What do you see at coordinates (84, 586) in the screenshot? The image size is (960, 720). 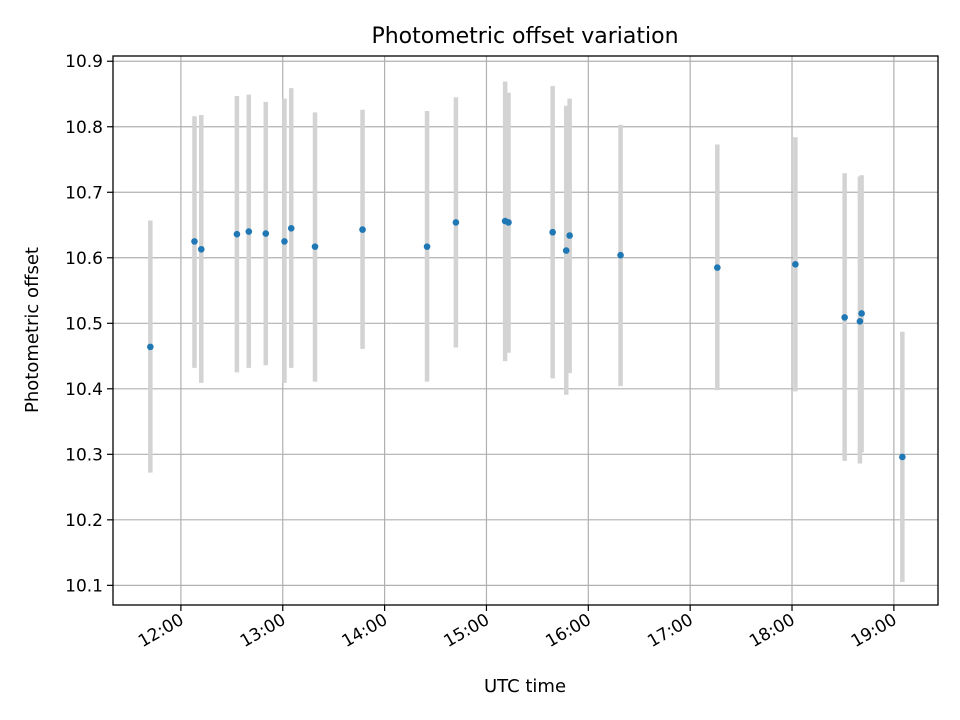 I see `y-tick-label: 10.1` at bounding box center [84, 586].